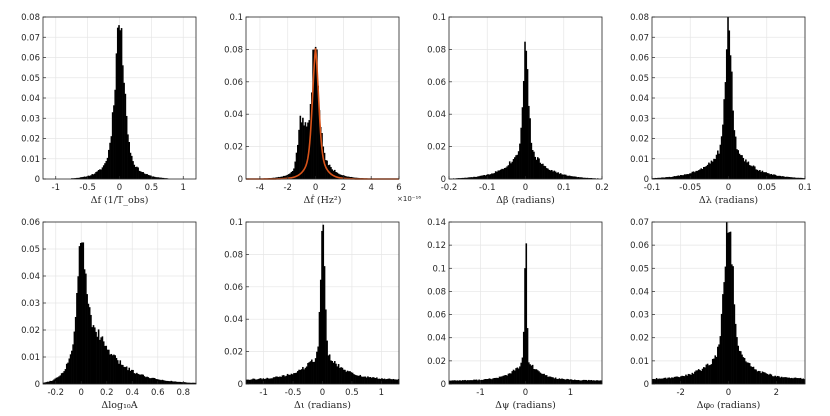 This screenshot has height=416, width=830. Describe the element at coordinates (343, 188) in the screenshot. I see `x-tick-label: 2` at that location.